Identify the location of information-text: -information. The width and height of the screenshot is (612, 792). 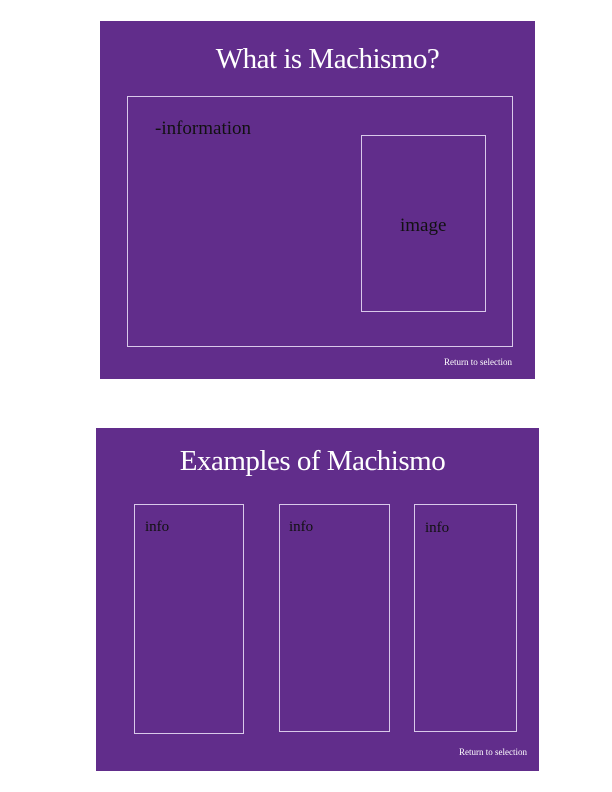
(203, 128).